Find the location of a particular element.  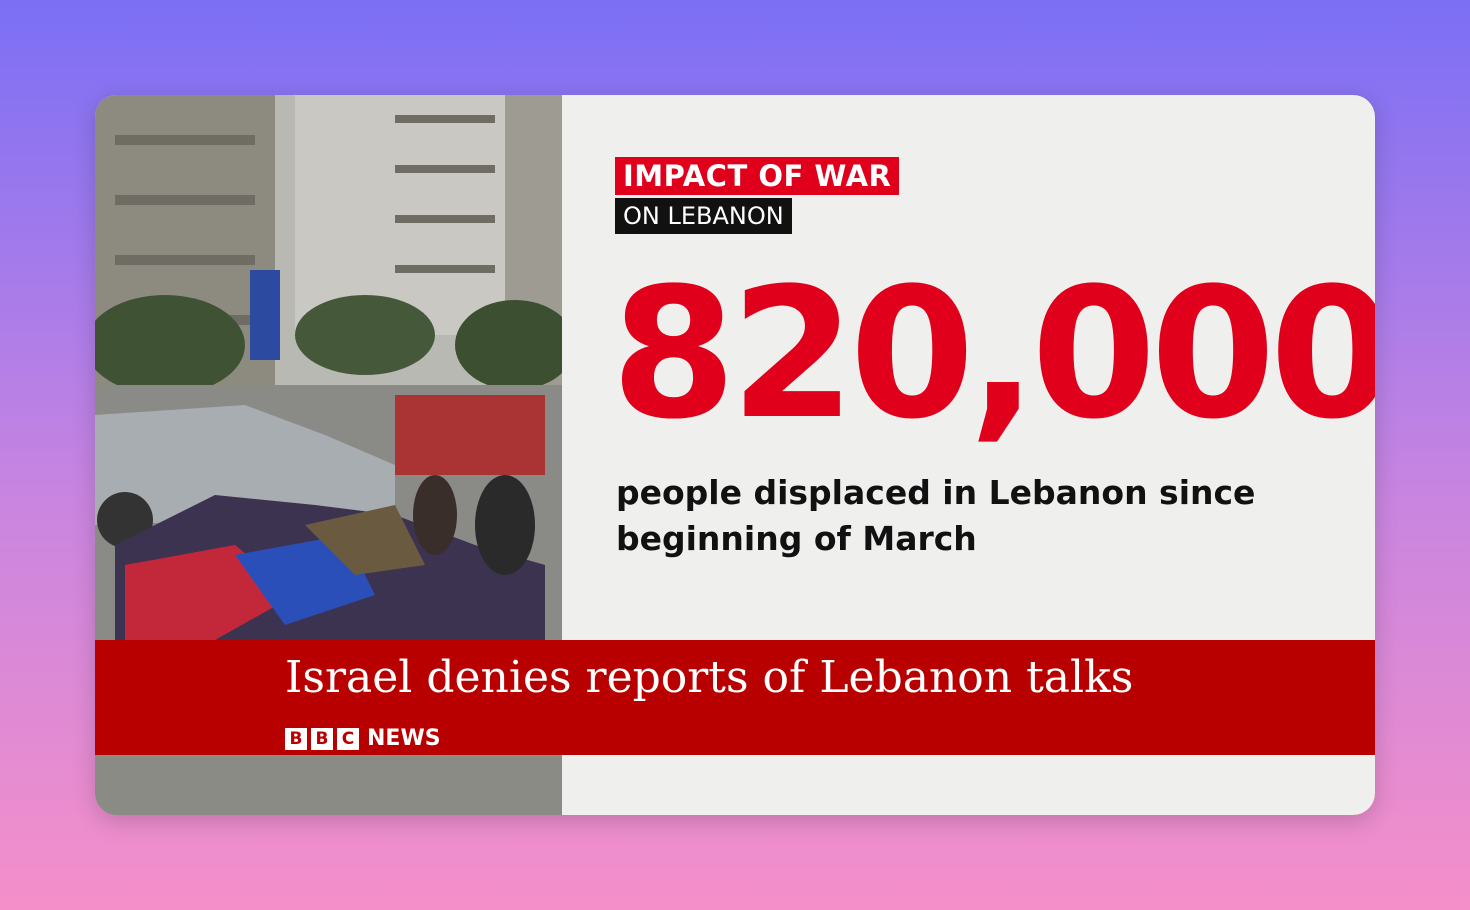

brand-letter: C is located at coordinates (348, 738).